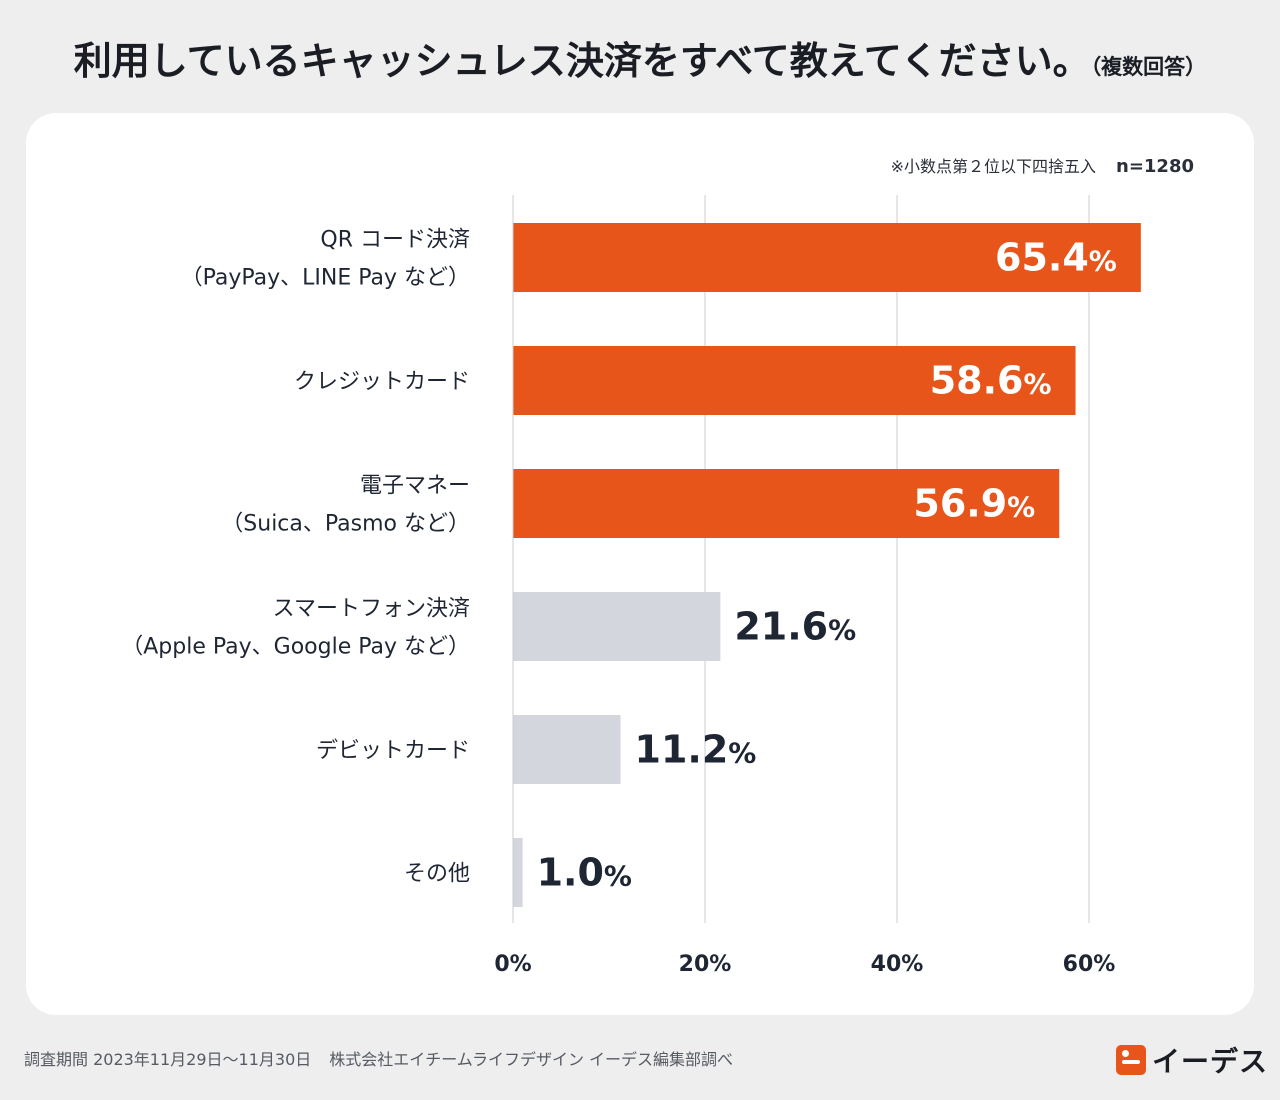 Image resolution: width=1280 pixels, height=1100 pixels. Describe the element at coordinates (993, 166) in the screenshot. I see `rounding-note: ※小数点第２位以下四捨五入` at that location.